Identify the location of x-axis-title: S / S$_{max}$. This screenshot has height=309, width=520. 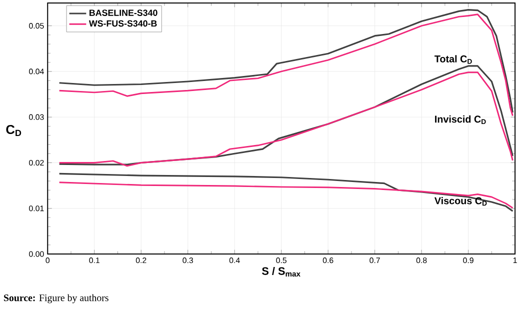
(281, 272).